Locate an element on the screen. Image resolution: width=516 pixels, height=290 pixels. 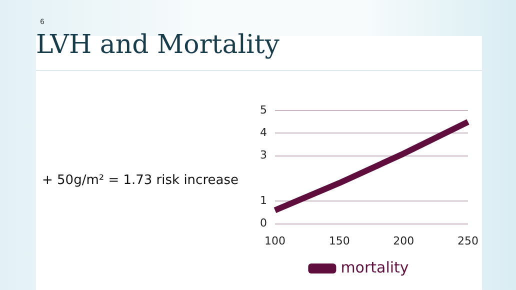
chart-title: LVH and Mortality is located at coordinates (158, 45).